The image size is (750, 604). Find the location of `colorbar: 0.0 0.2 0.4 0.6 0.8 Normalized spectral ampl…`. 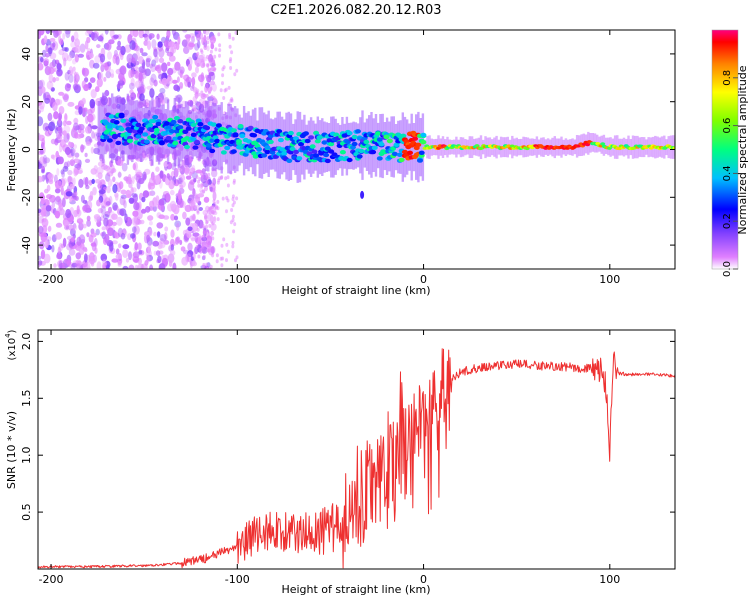

colorbar: 0.0 0.2 0.4 0.6 0.8 Normalized spectral ampl… is located at coordinates (730, 153).